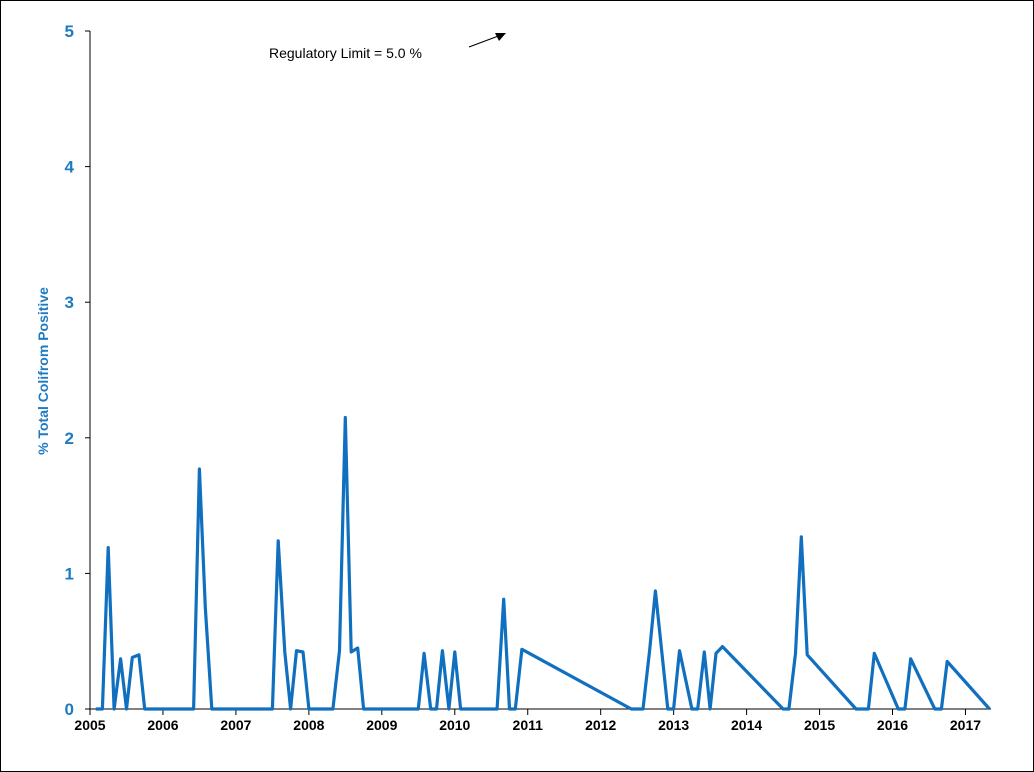 The height and width of the screenshot is (772, 1034). Describe the element at coordinates (308, 725) in the screenshot. I see `x-tick-label: 2008` at that location.